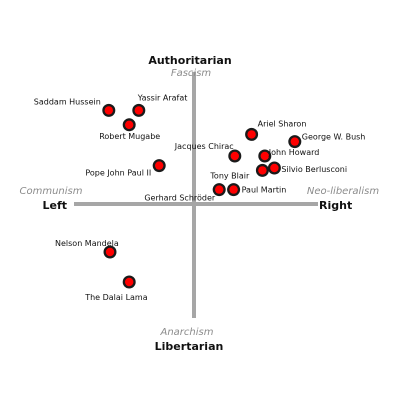 The width and height of the screenshot is (400, 400). I want to click on top-axis-label: Authoritarian, so click(189, 60).